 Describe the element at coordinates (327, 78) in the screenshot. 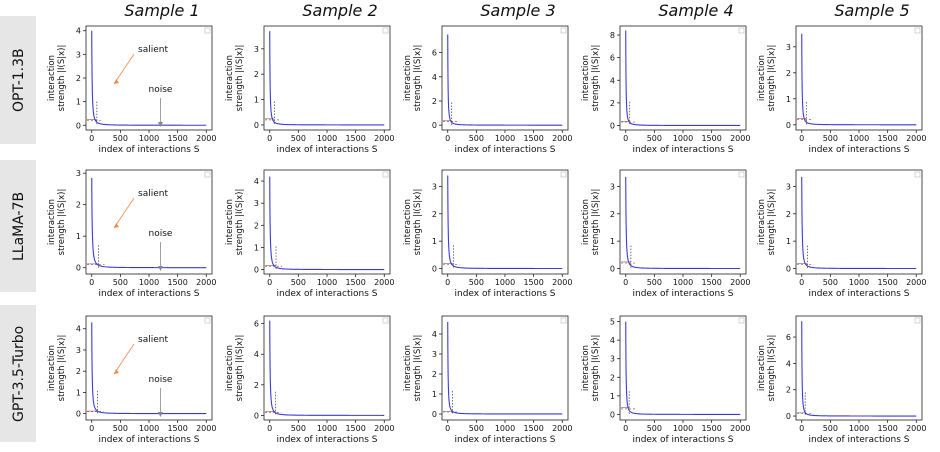

I see `plot-frame` at that location.